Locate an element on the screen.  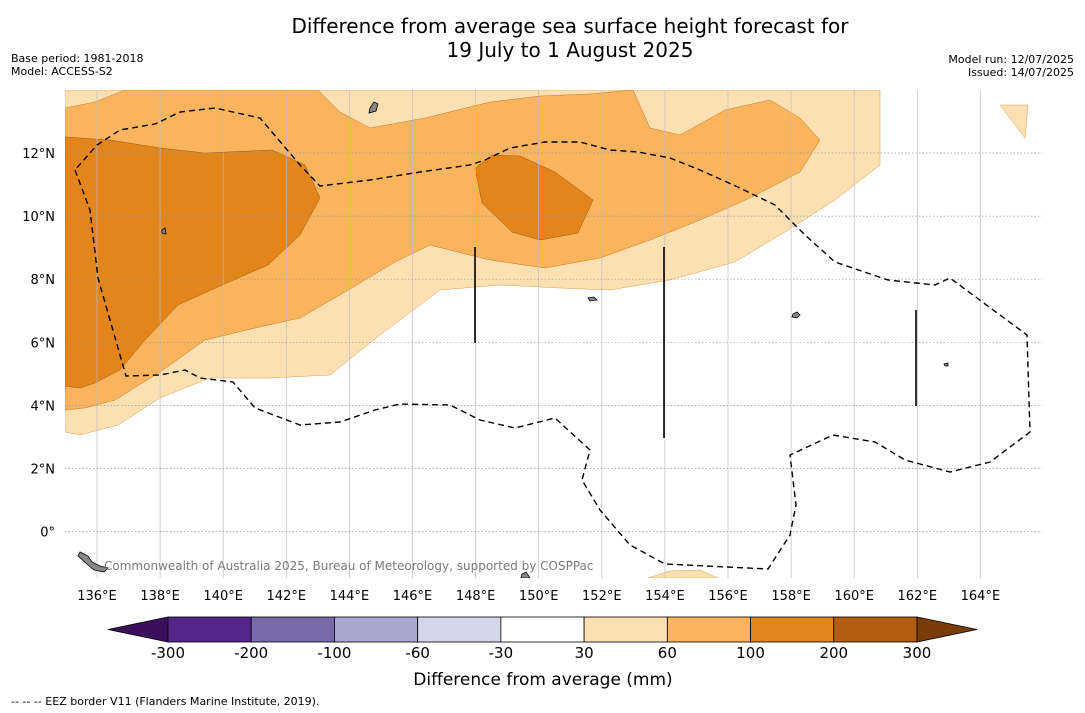
x-tick-label: 138°E is located at coordinates (160, 596).